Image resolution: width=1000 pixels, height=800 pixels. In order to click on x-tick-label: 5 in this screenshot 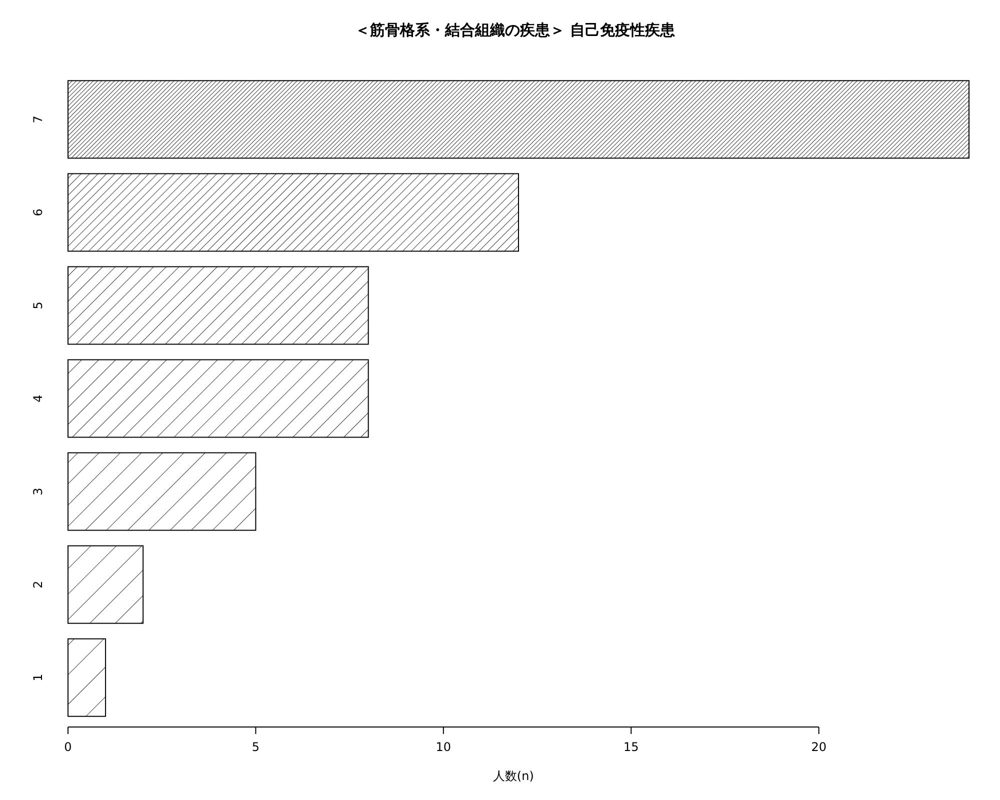, I will do `click(256, 747)`.